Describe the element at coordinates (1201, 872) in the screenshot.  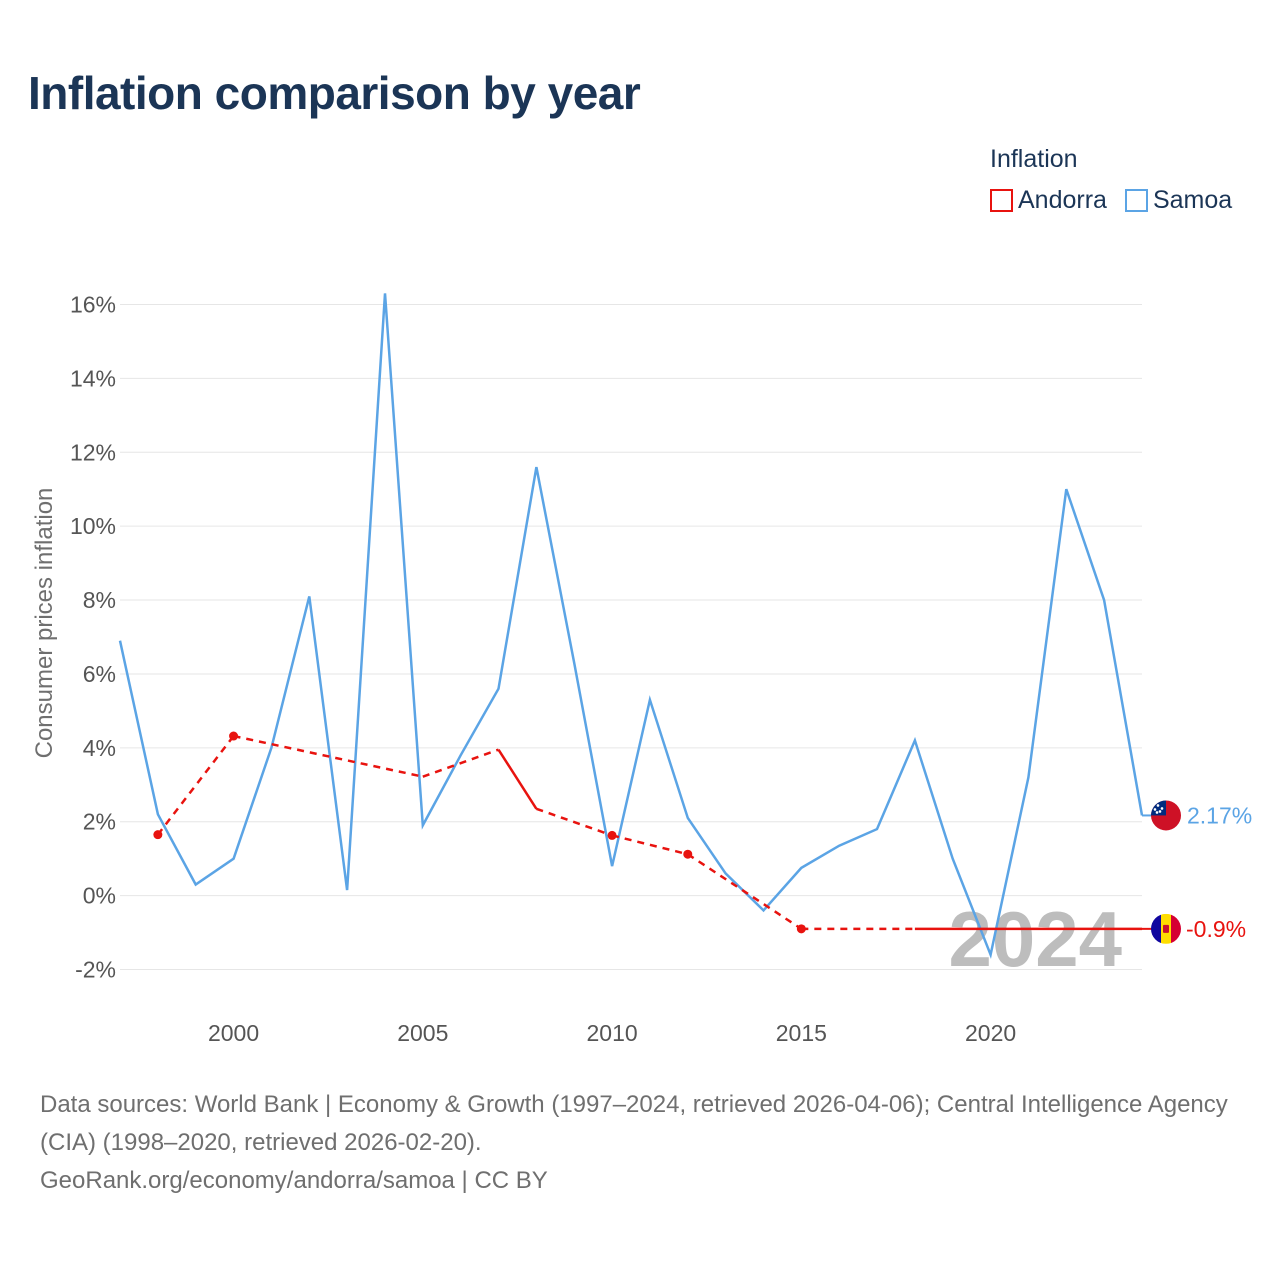
I see `end-labels: 2.17% -0.9%` at that location.